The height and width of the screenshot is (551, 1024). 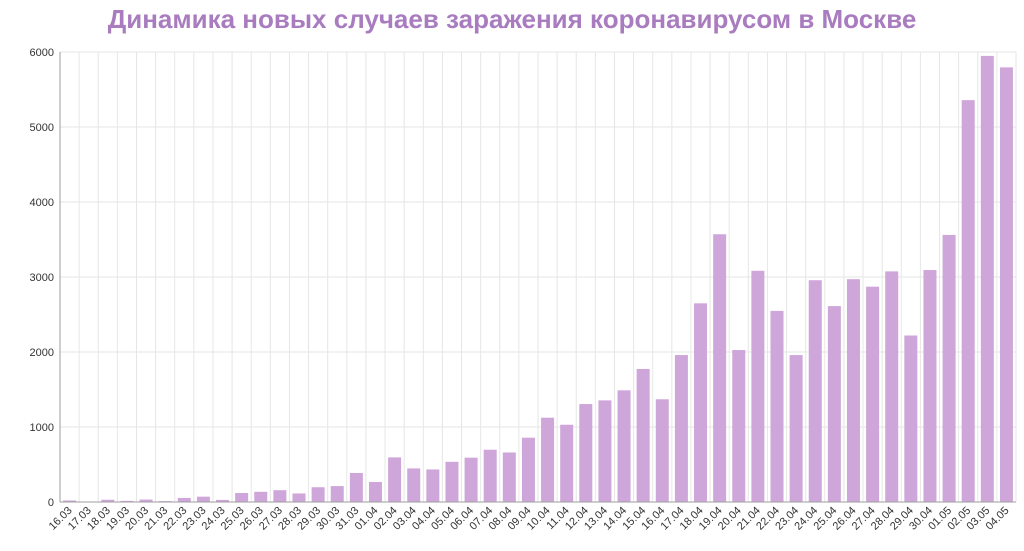 What do you see at coordinates (42, 428) in the screenshot?
I see `y-tick-label: 1000` at bounding box center [42, 428].